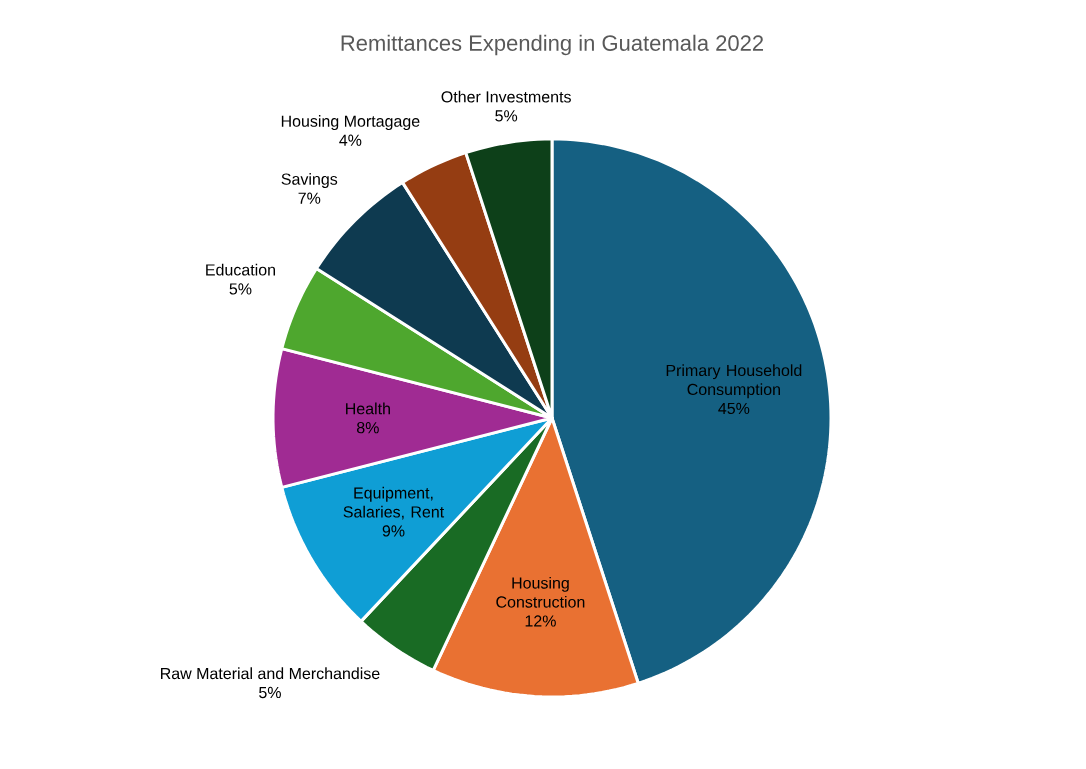 This screenshot has width=1086, height=769. What do you see at coordinates (540, 621) in the screenshot?
I see `data-label: 12%` at bounding box center [540, 621].